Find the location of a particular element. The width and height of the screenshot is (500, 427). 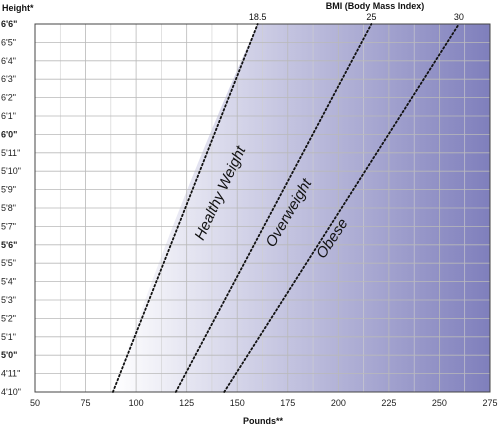

bmi-tick-label: 18.5 is located at coordinates (258, 17).